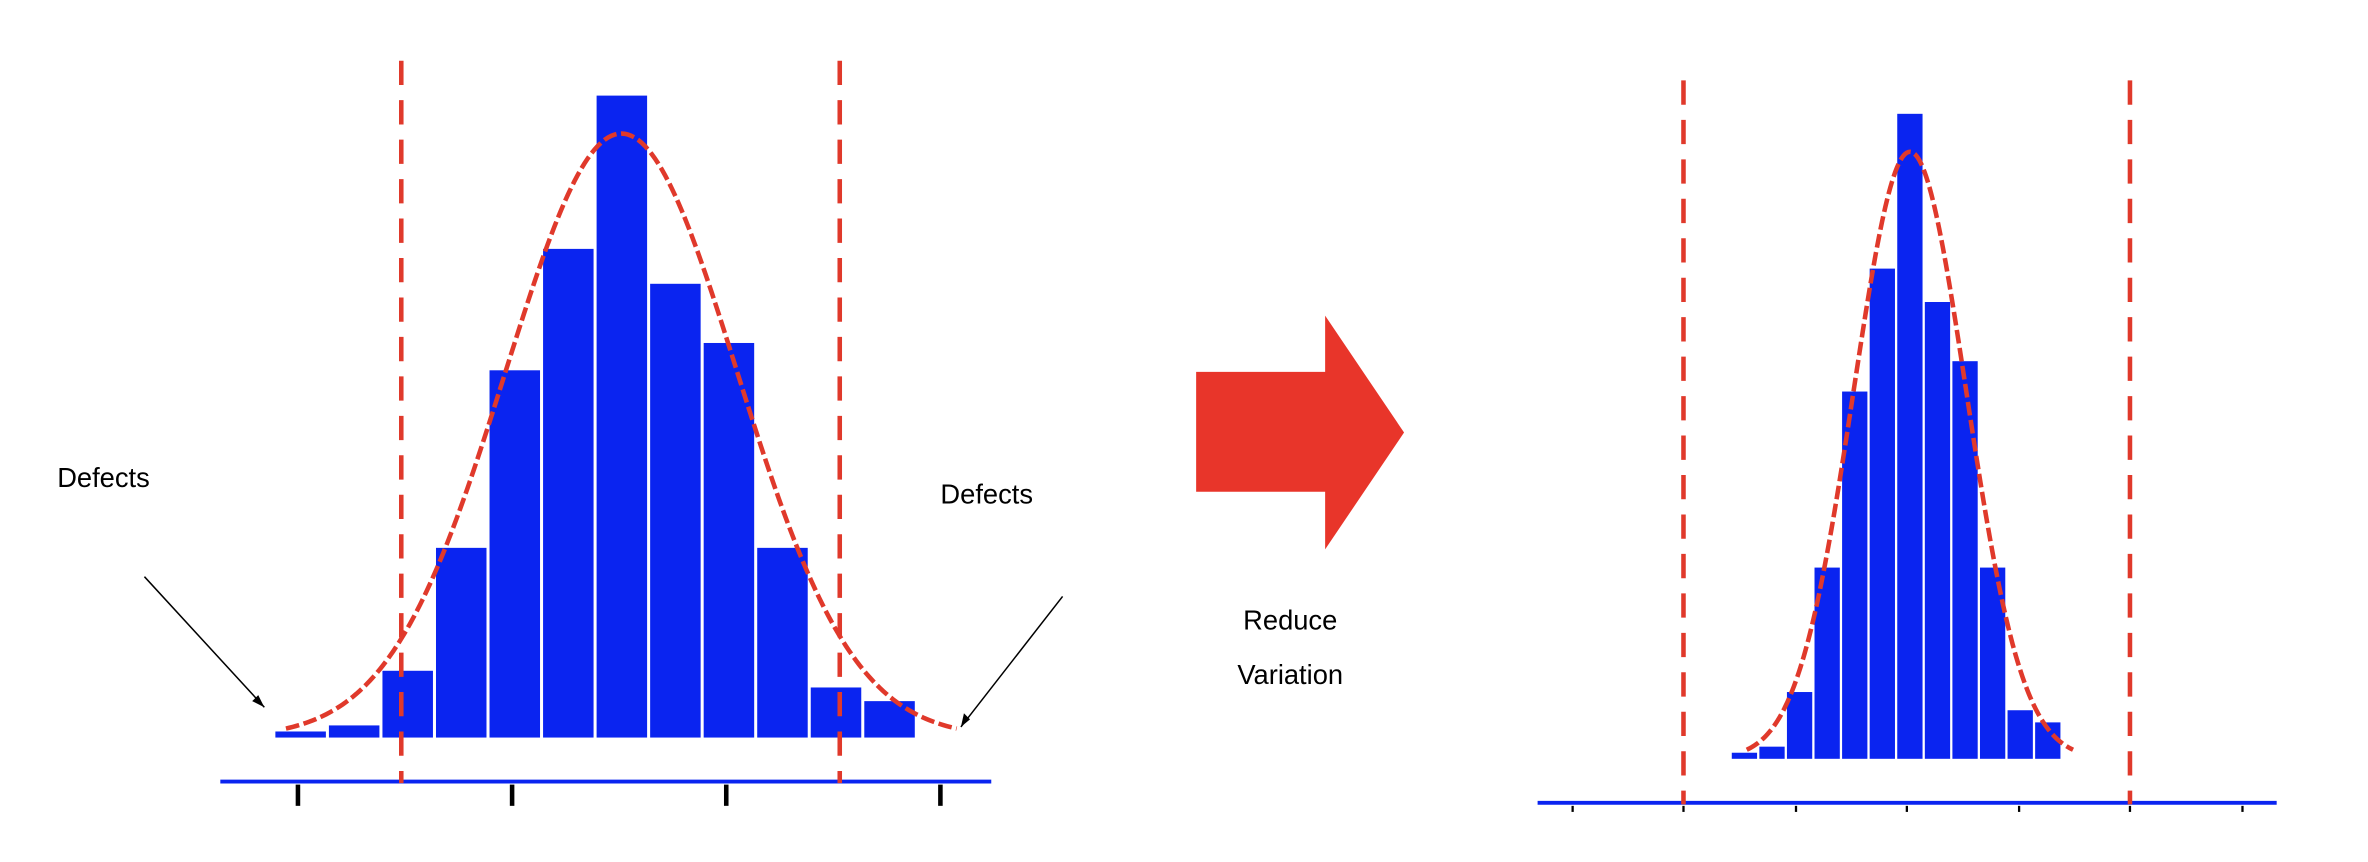  What do you see at coordinates (1300, 432) in the screenshot?
I see `arrow` at bounding box center [1300, 432].